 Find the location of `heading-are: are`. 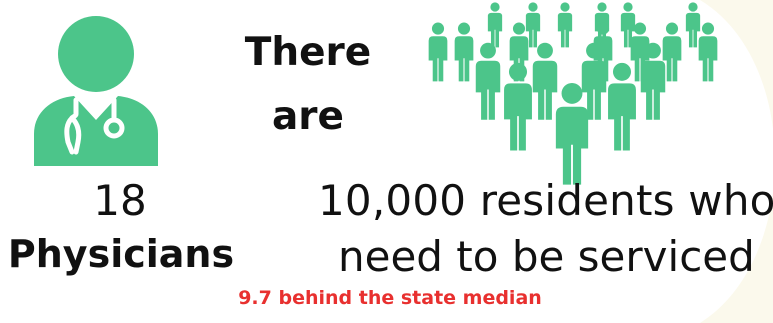

heading-are: are is located at coordinates (307, 116).